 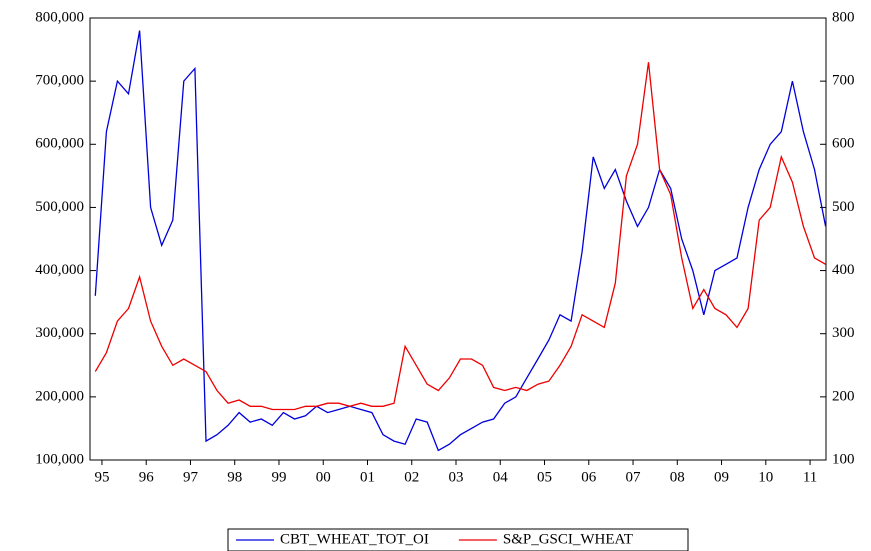 I want to click on y2-tick-label: 500, so click(x=843, y=207).